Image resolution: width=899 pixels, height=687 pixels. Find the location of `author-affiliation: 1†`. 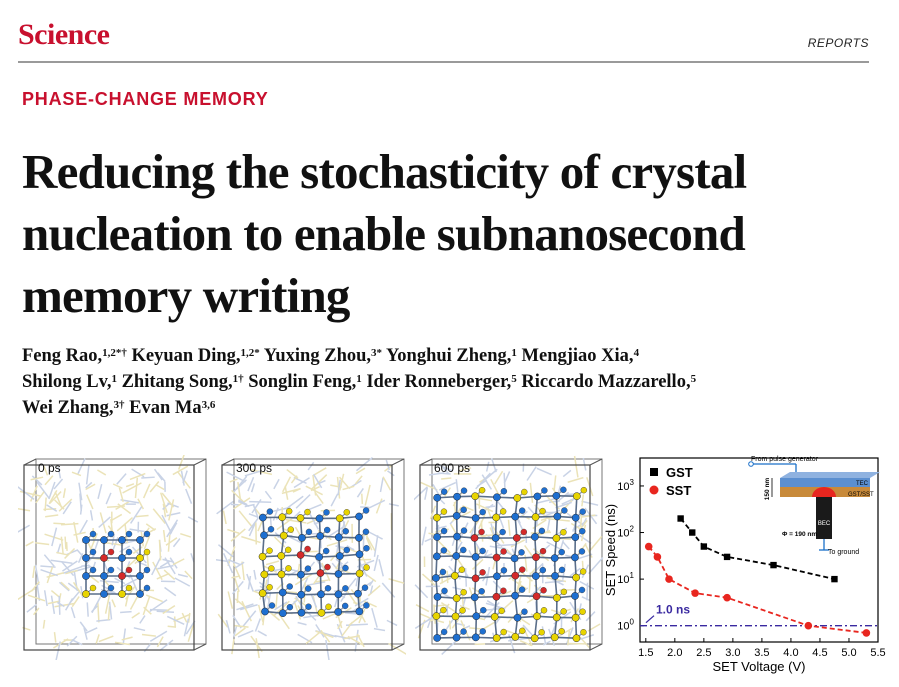

author-affiliation: 1† is located at coordinates (238, 379).